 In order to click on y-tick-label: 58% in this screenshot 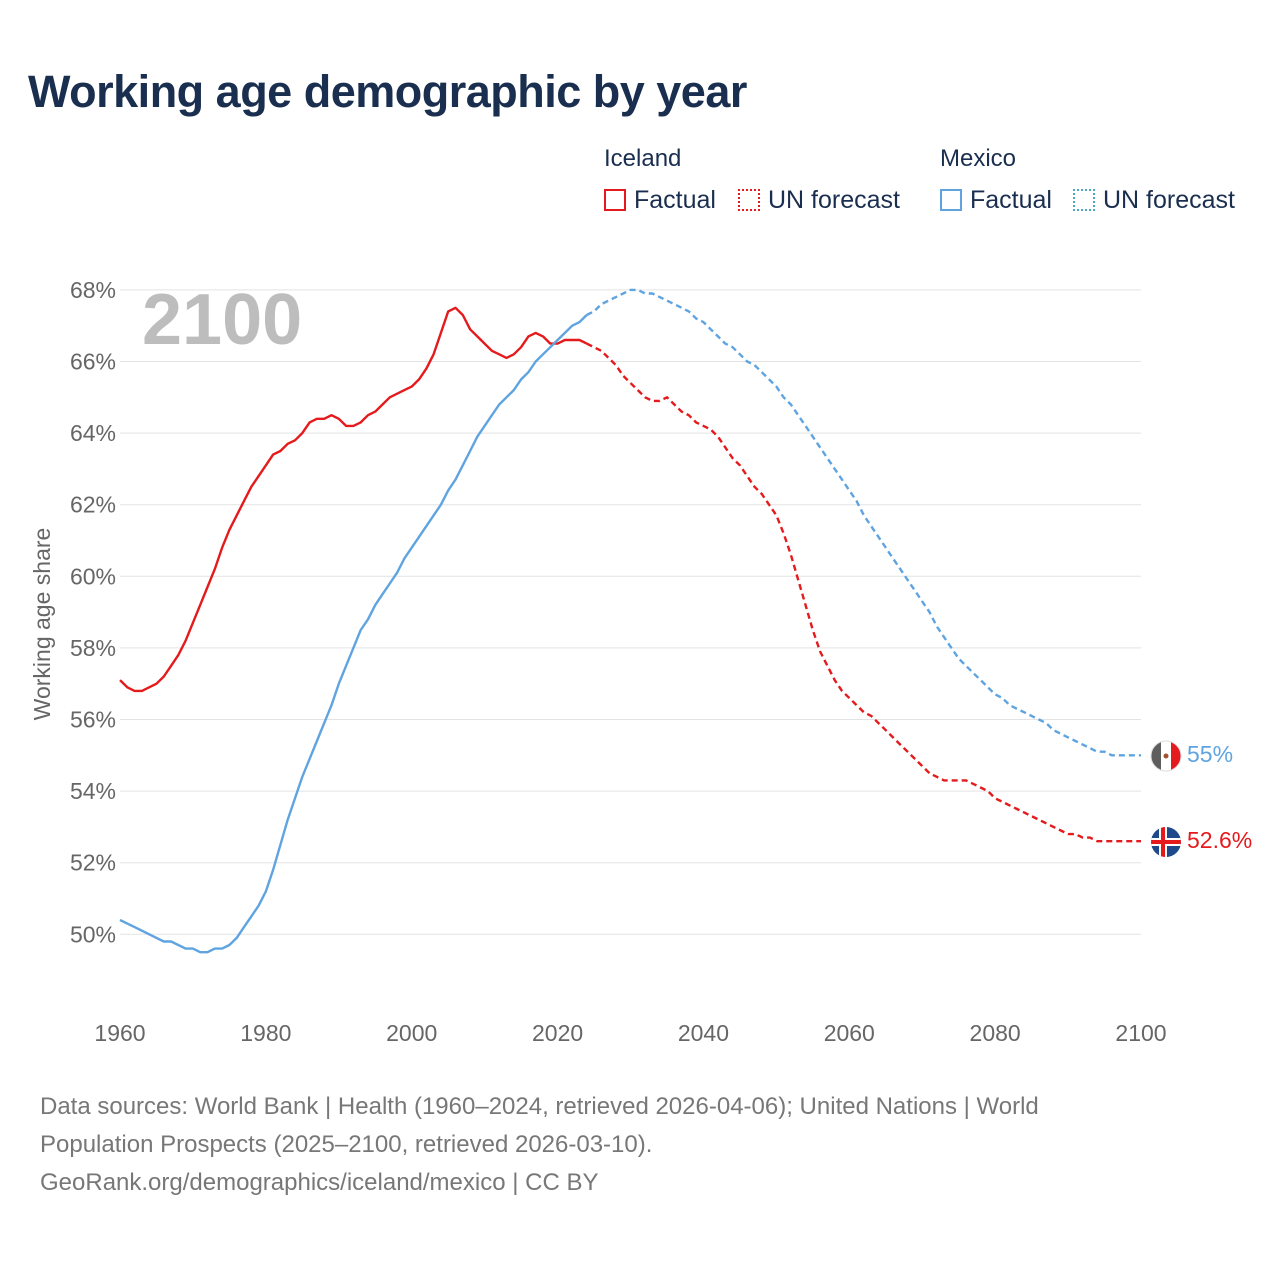, I will do `click(93, 648)`.